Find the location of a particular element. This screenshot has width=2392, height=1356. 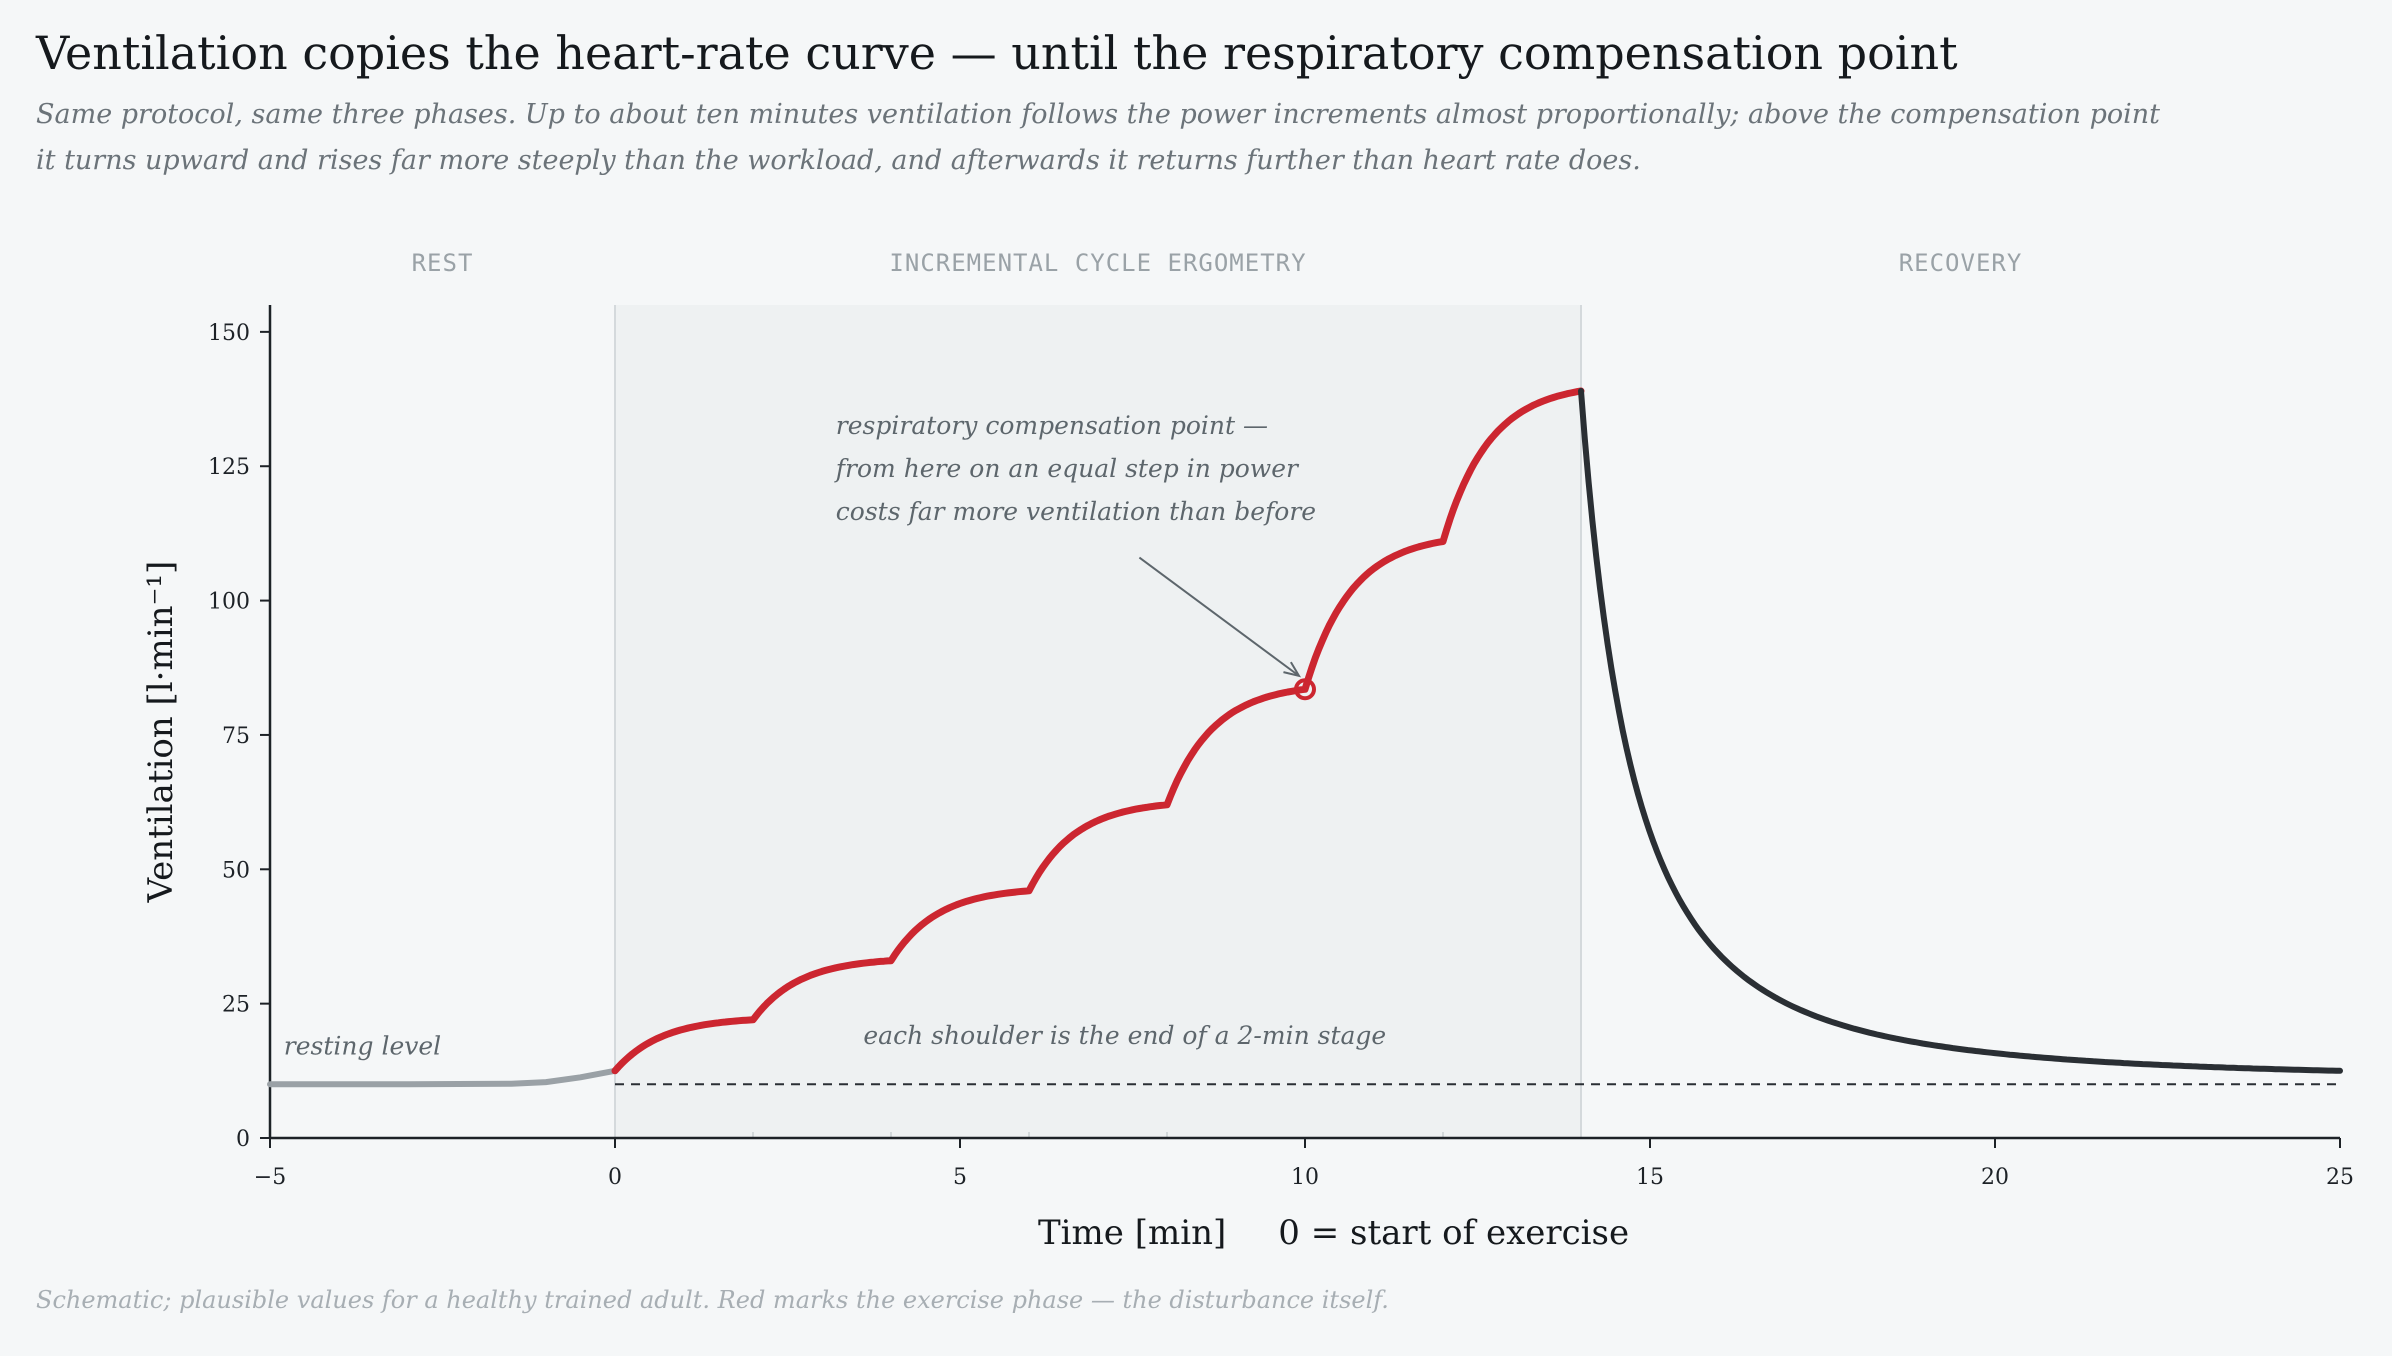

phase-label-layer: REST INCREMENTAL CYCLE ERGOMETRY RECOVERY is located at coordinates (1217, 263).